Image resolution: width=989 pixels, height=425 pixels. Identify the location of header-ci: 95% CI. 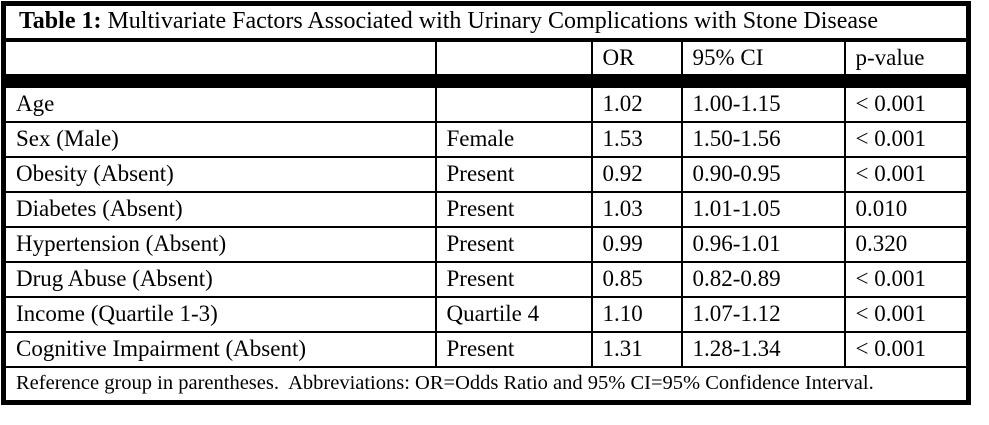
(763, 57).